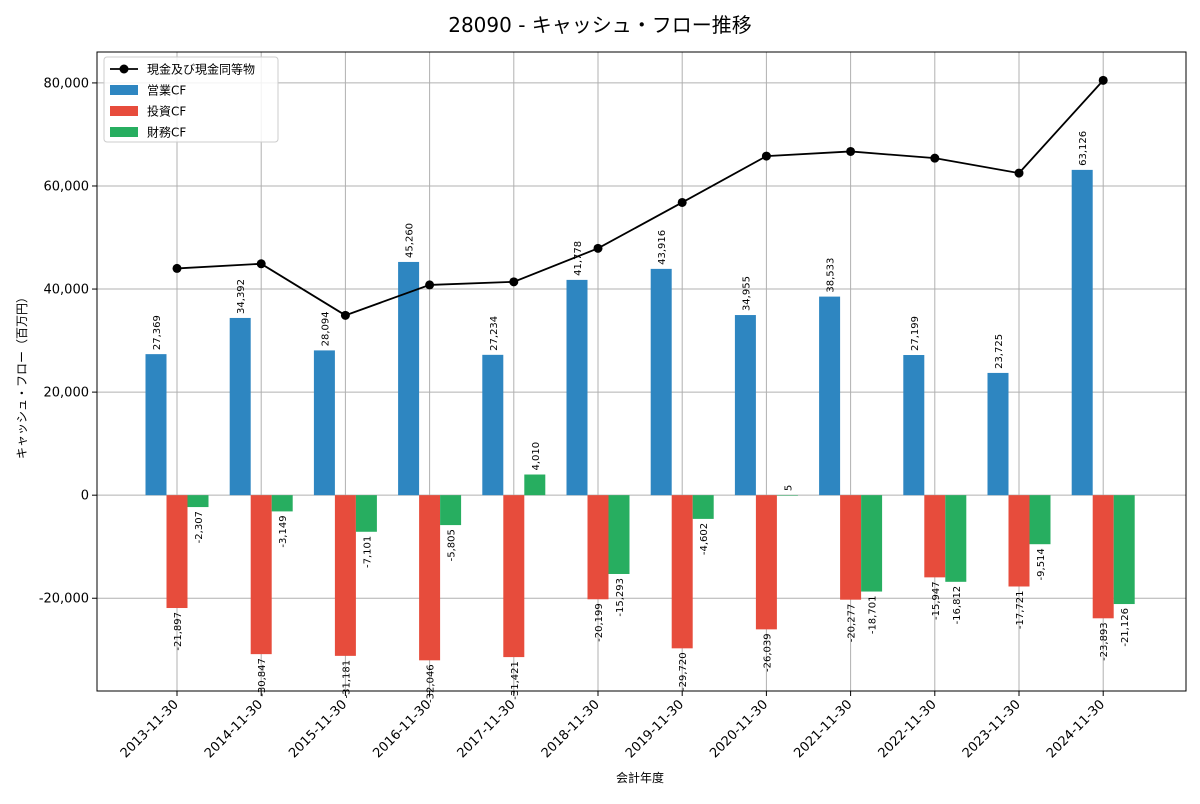 This screenshot has width=1200, height=804. I want to click on bar-value-label: -2,307, so click(199, 527).